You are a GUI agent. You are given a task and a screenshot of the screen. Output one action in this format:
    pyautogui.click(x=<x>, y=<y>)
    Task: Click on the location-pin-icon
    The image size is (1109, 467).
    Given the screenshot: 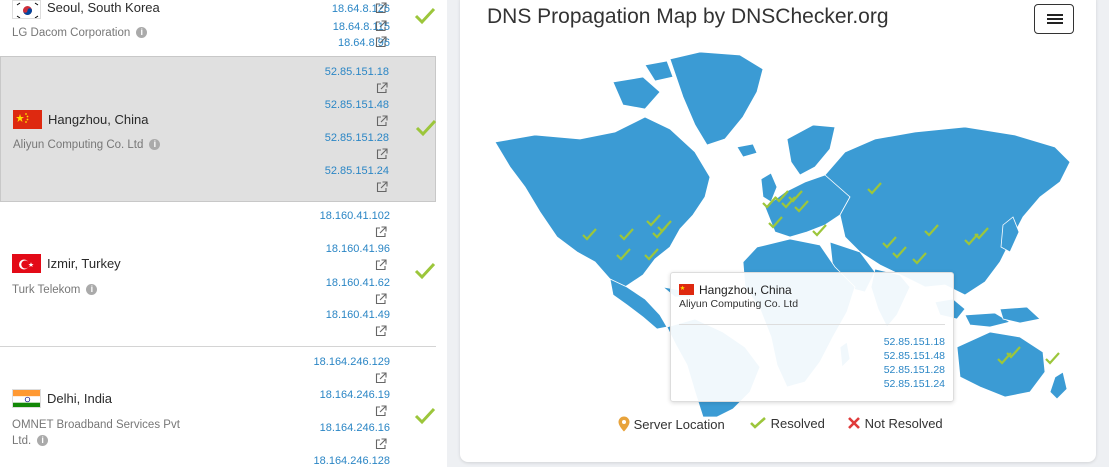 What is the action you would take?
    pyautogui.click(x=624, y=424)
    